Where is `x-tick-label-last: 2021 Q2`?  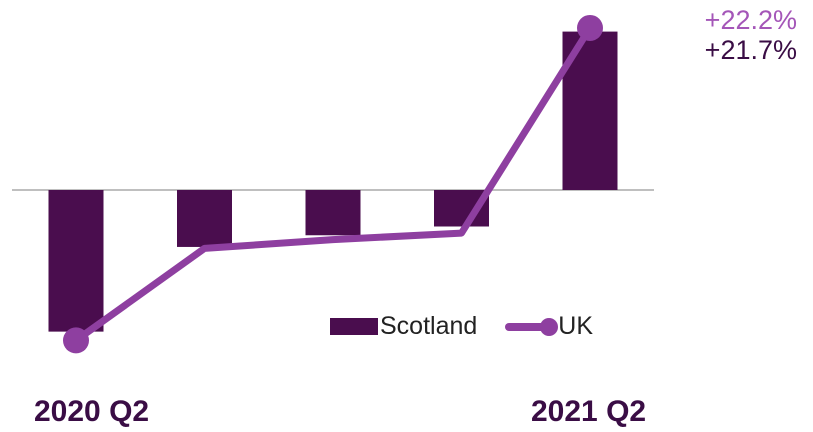 x-tick-label-last: 2021 Q2 is located at coordinates (589, 411).